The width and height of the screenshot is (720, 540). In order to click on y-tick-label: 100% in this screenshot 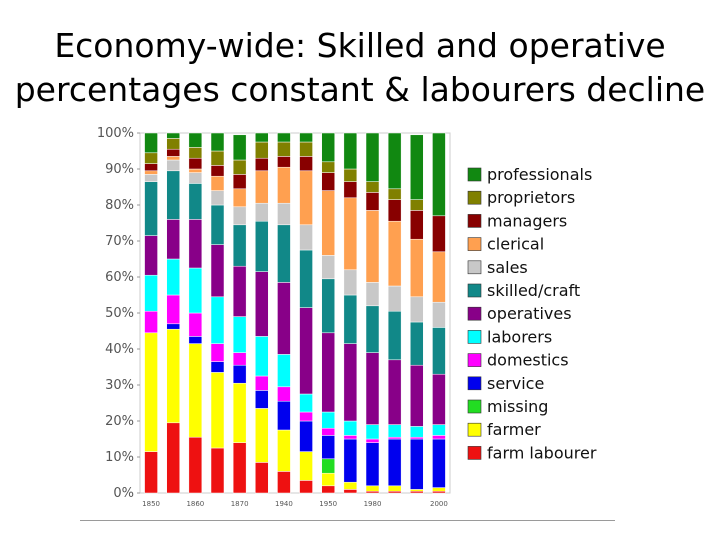, I will do `click(115, 133)`.